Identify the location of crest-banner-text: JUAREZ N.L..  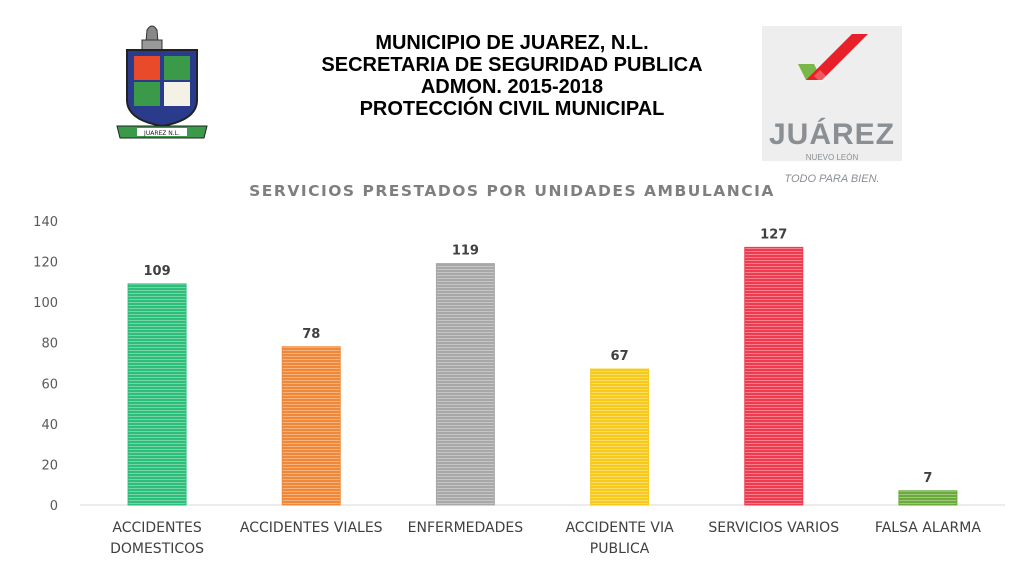
(161, 133).